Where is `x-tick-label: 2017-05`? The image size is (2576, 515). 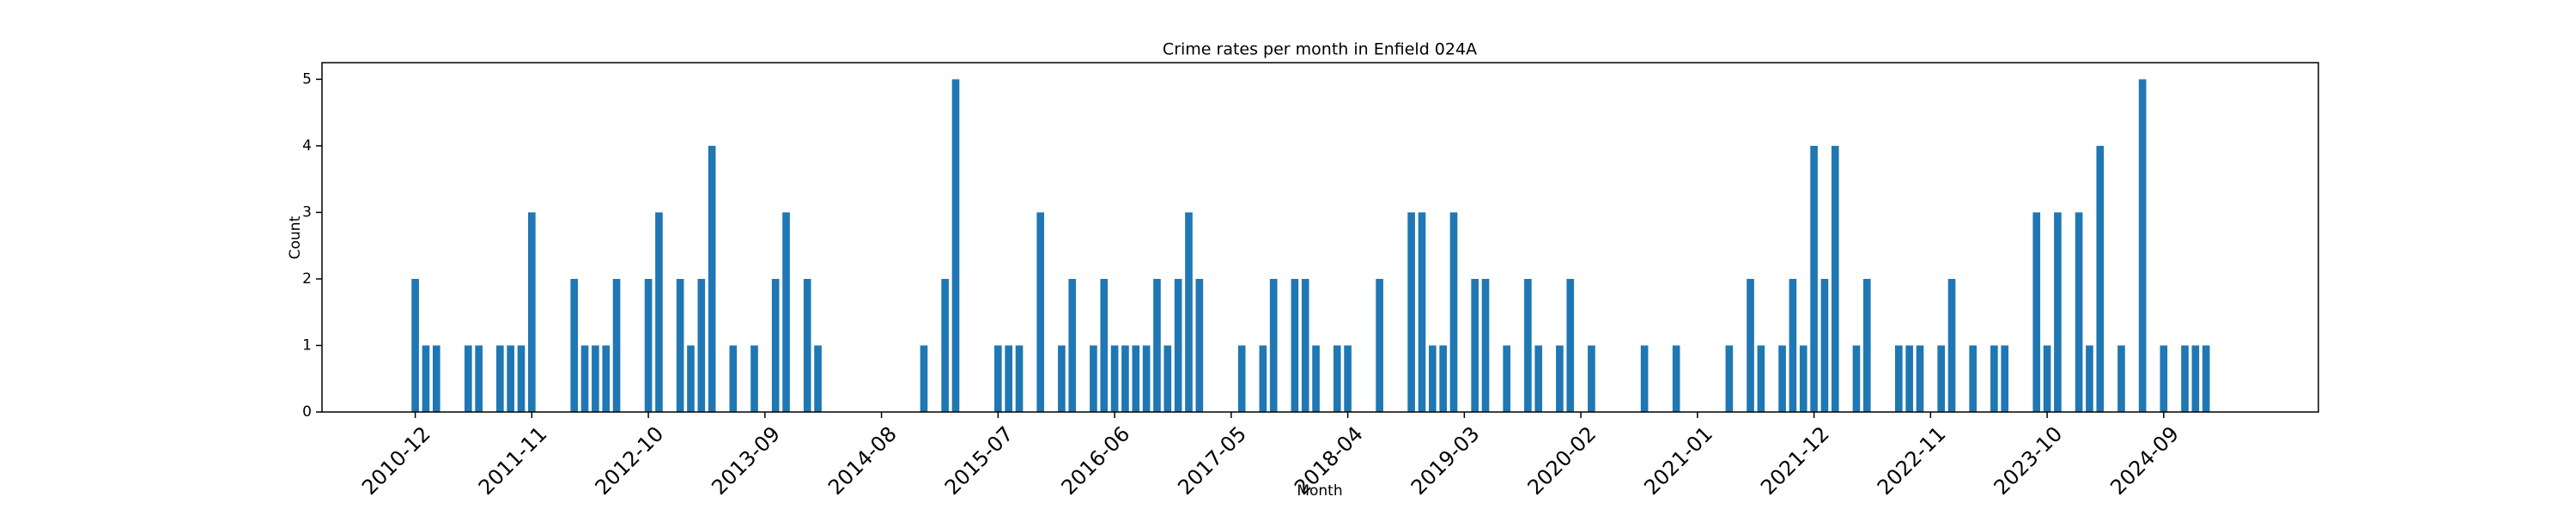 x-tick-label: 2017-05 is located at coordinates (1212, 460).